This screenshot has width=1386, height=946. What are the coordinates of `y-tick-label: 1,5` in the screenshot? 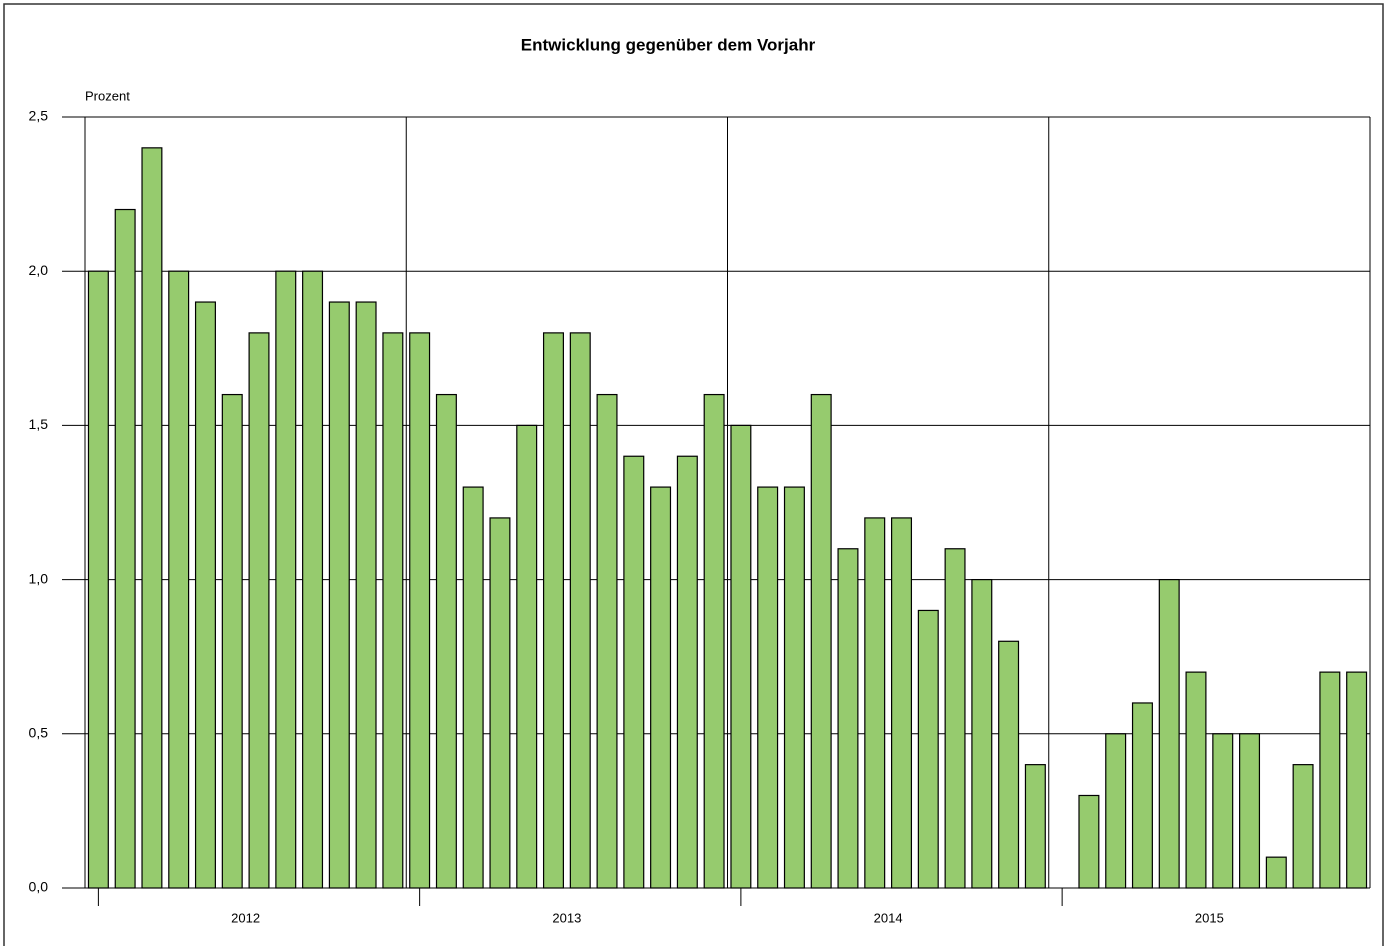 It's located at (39, 424).